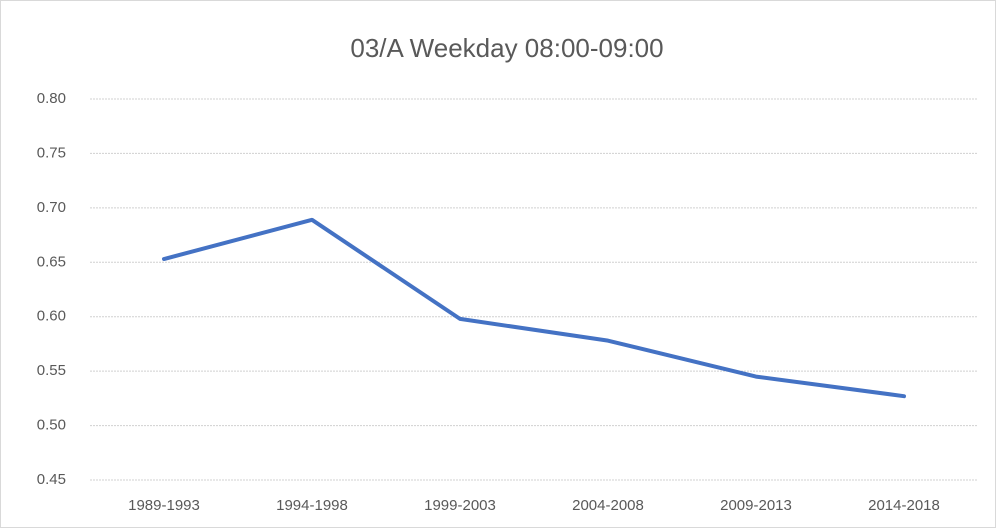 The height and width of the screenshot is (529, 997). What do you see at coordinates (51, 316) in the screenshot?
I see `y-tick-label: 0.60` at bounding box center [51, 316].